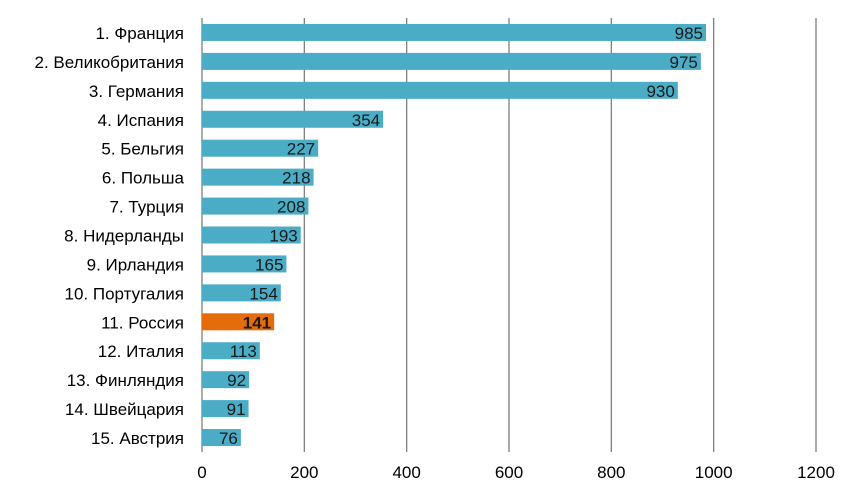 The image size is (855, 492). Describe the element at coordinates (263, 293) in the screenshot. I see `data-label: 154` at that location.